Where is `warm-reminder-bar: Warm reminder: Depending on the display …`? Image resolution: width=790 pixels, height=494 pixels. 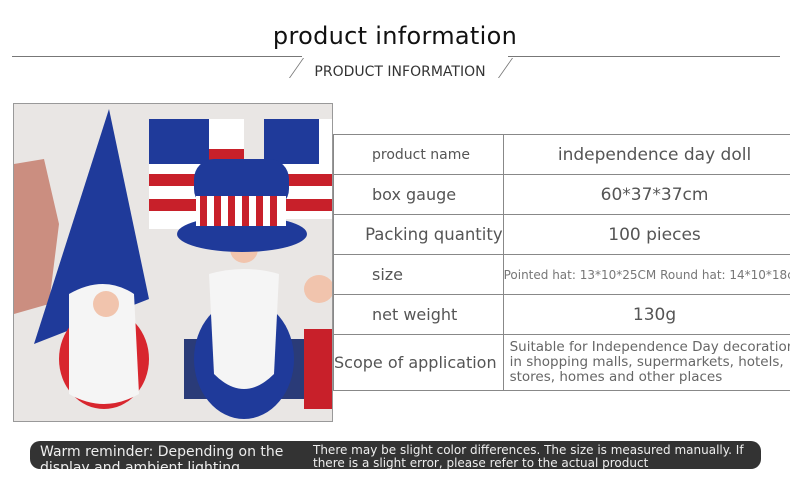
warm-reminder-bar: Warm reminder: Depending on the display … is located at coordinates (395, 455).